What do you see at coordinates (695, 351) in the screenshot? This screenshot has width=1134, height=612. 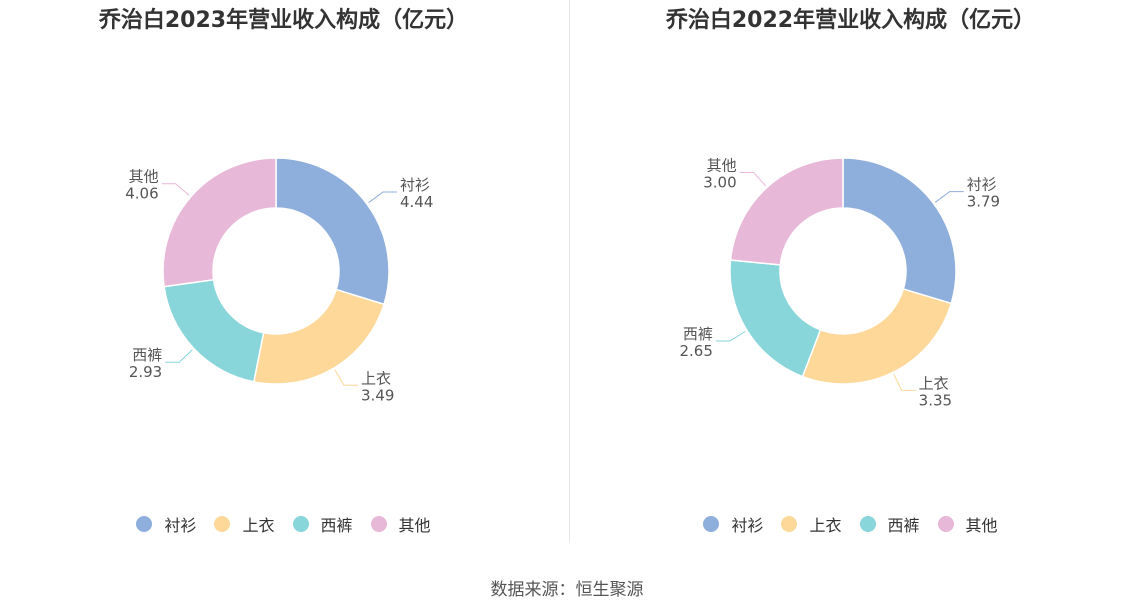 I see `slice-value-label: 2.65` at bounding box center [695, 351].